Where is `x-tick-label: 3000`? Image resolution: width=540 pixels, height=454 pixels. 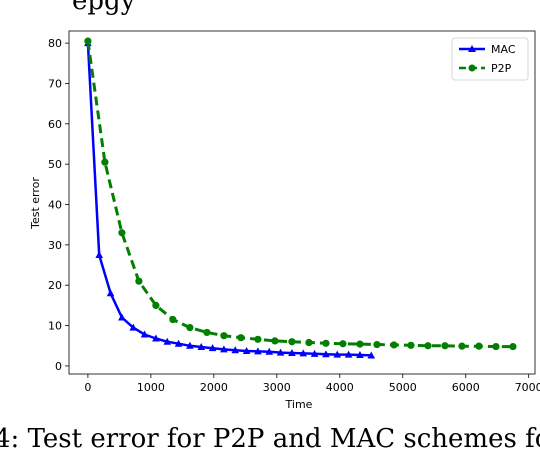
x-tick-label: 3000 is located at coordinates (277, 387).